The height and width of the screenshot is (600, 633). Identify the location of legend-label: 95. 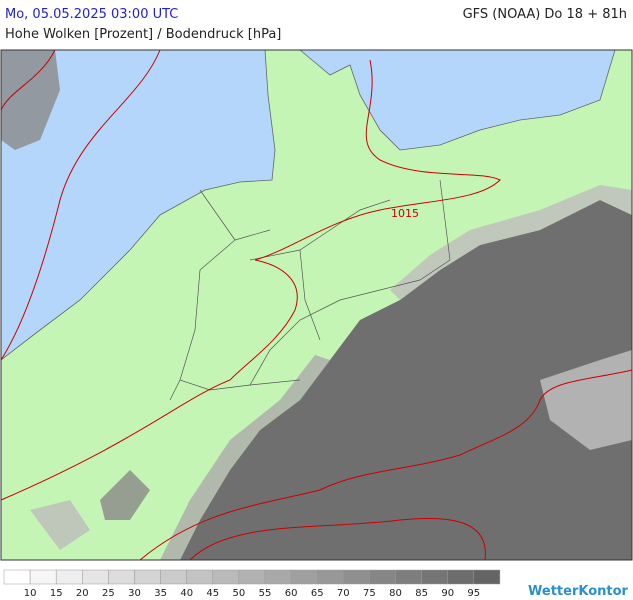
(473, 593).